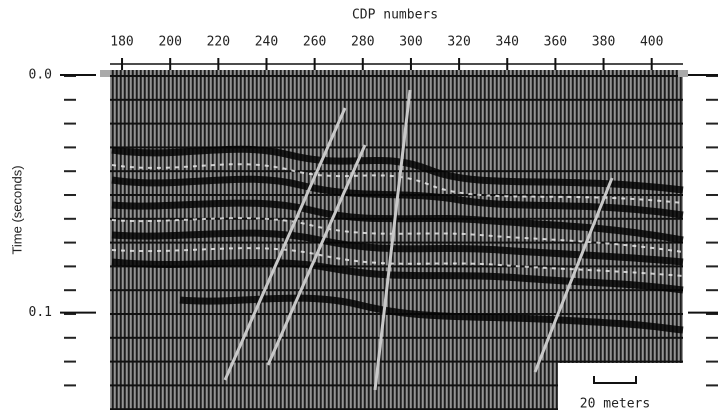  Describe the element at coordinates (458, 42) in the screenshot. I see `x-tick-label: 320` at that location.